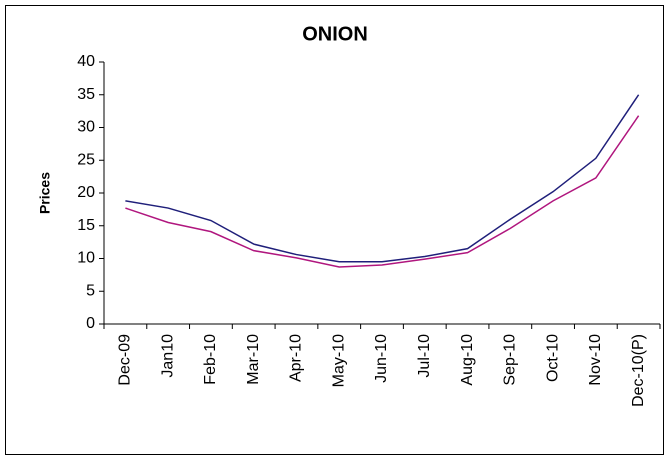  Describe the element at coordinates (381, 358) in the screenshot. I see `x-tick-label: Jun-10` at that location.